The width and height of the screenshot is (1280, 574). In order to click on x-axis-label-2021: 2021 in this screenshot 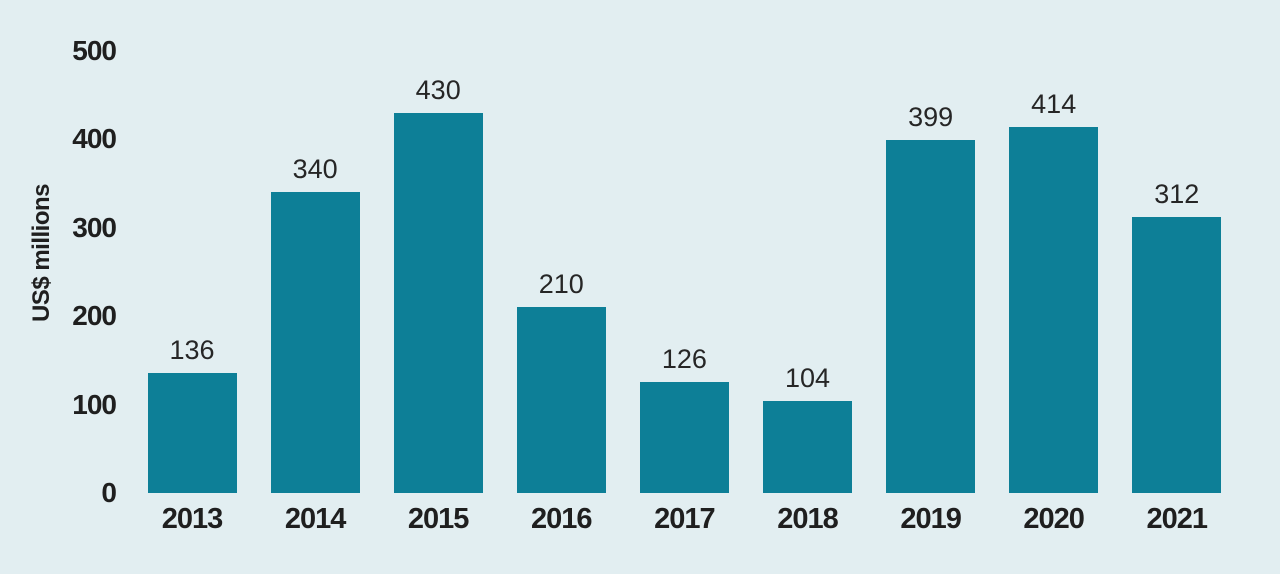, I will do `click(1177, 519)`.